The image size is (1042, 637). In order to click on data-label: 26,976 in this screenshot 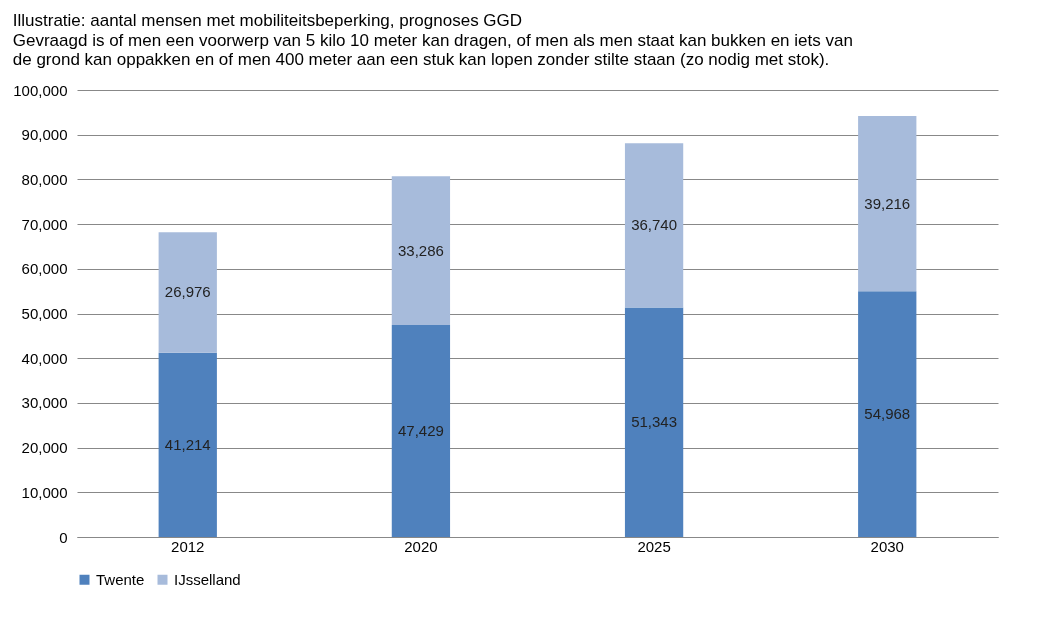, I will do `click(187, 292)`.